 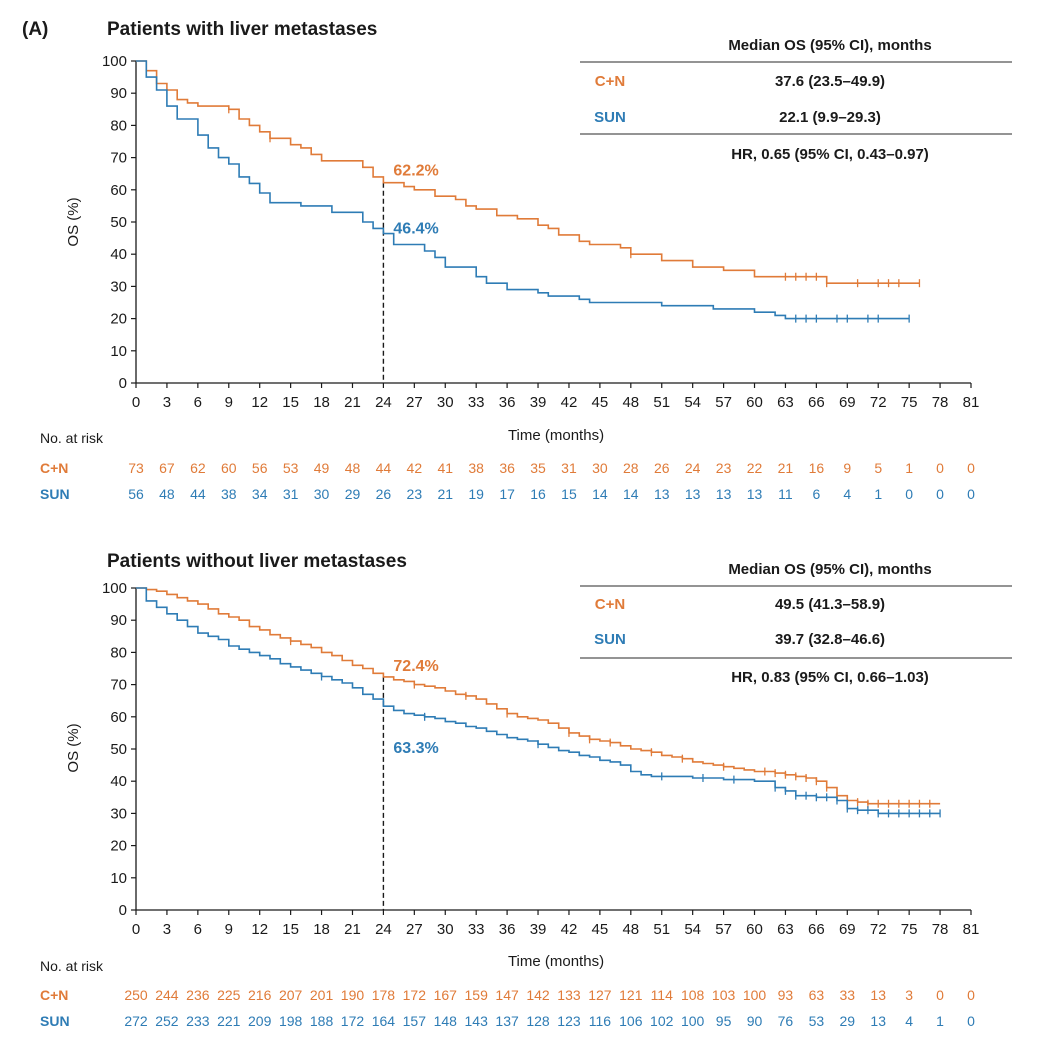 What do you see at coordinates (55, 494) in the screenshot?
I see `risk-row-label-sun: SUN` at bounding box center [55, 494].